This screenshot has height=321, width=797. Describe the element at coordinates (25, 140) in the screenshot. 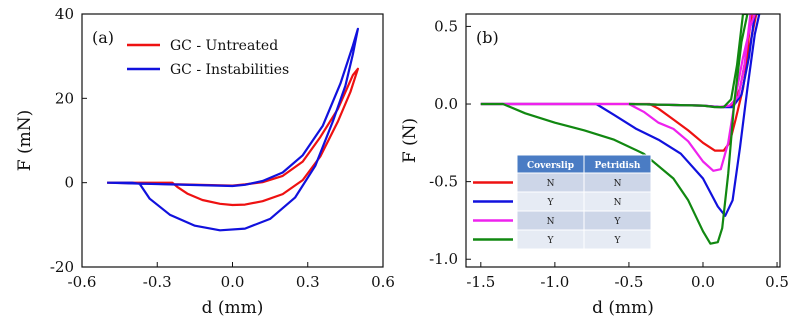

I see `y-axis-title: F (mN)` at that location.